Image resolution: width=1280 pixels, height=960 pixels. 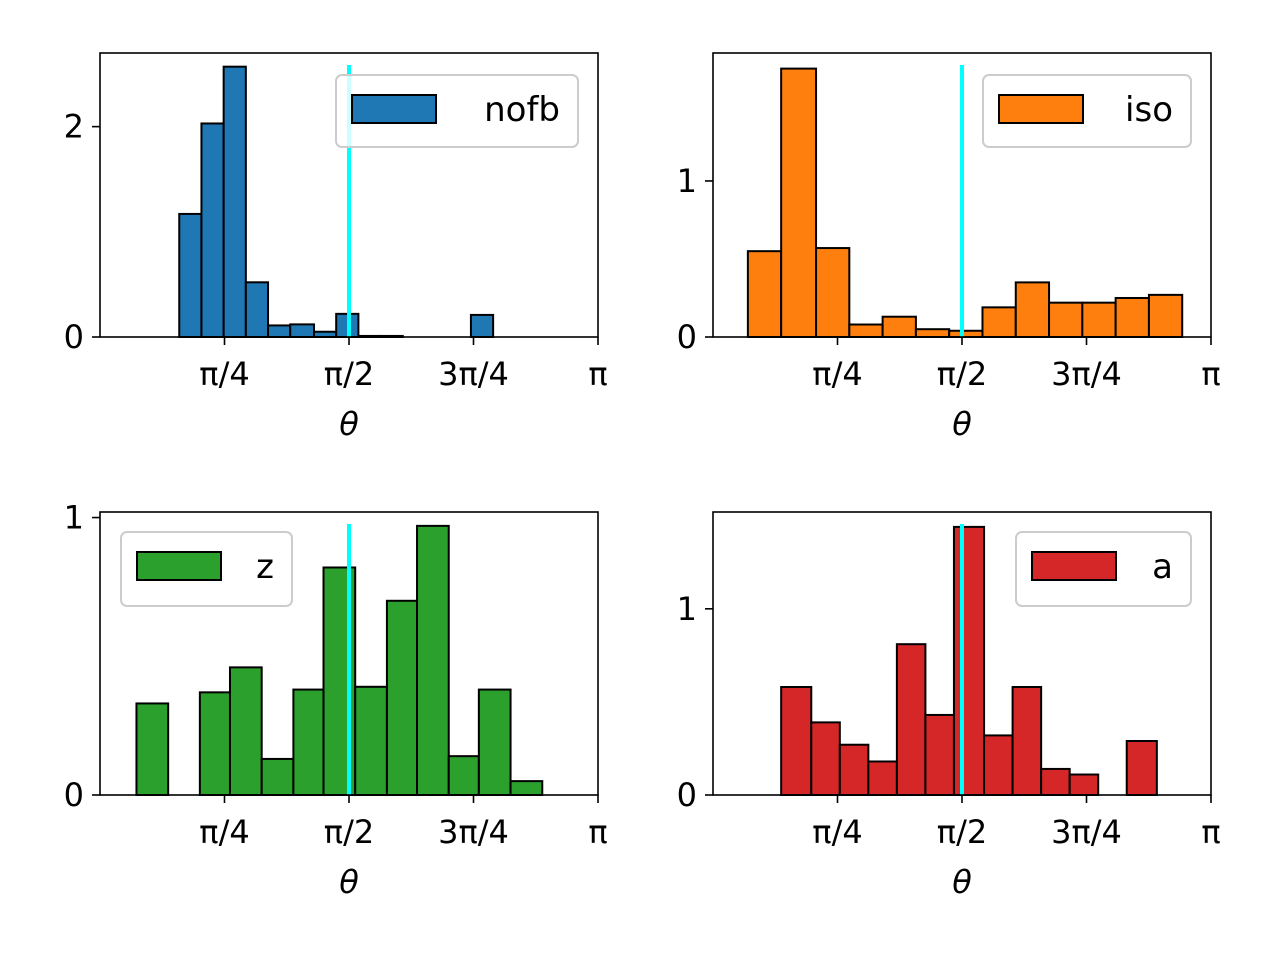 What do you see at coordinates (74, 127) in the screenshot?
I see `y-tick-label: 2` at bounding box center [74, 127].